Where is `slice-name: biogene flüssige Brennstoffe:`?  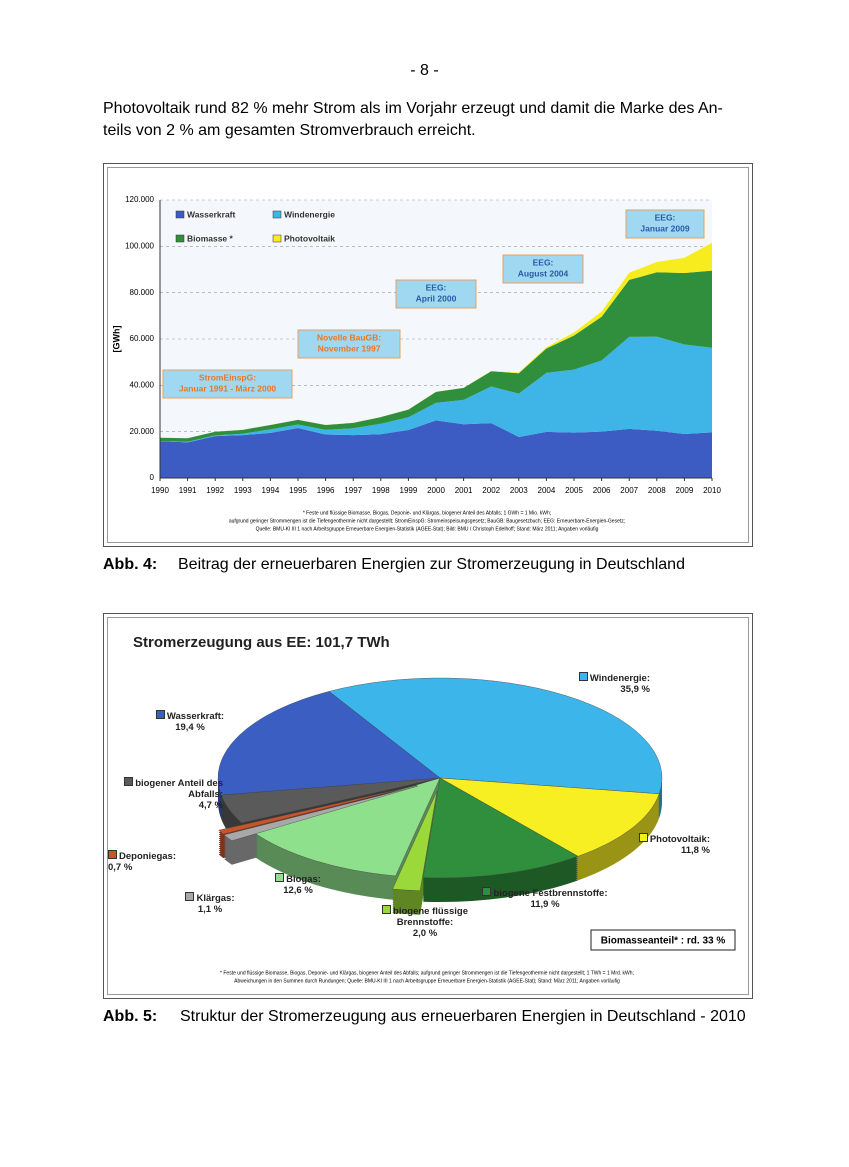
slice-name: biogene flüssige Brennstoffe: is located at coordinates (430, 917).